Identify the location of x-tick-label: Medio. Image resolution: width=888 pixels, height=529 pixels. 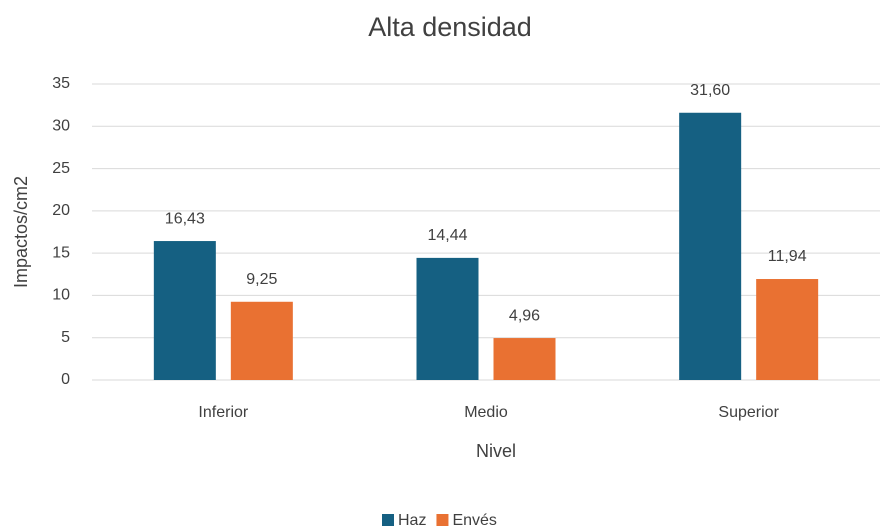
(486, 412).